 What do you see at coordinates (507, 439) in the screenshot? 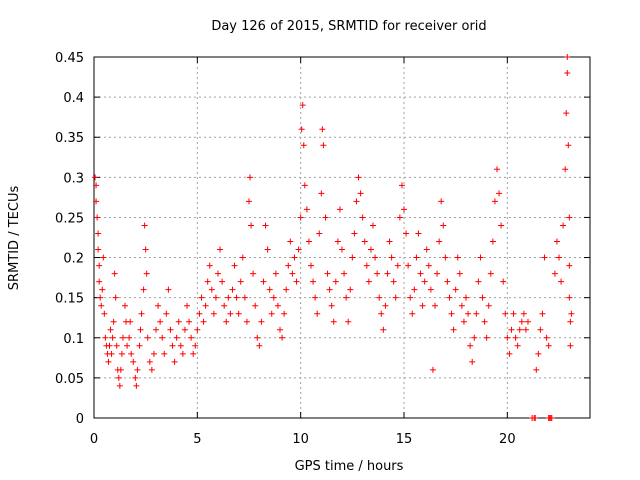
I see `x-tick-label: 20` at bounding box center [507, 439].